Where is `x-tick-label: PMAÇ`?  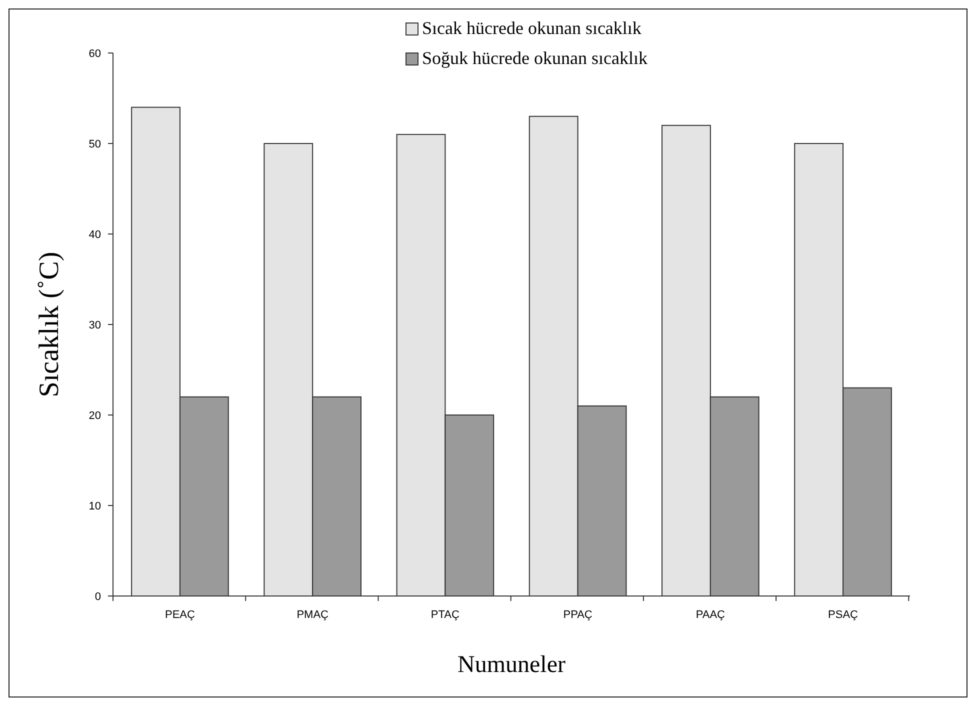 x-tick-label: PMAÇ is located at coordinates (312, 615).